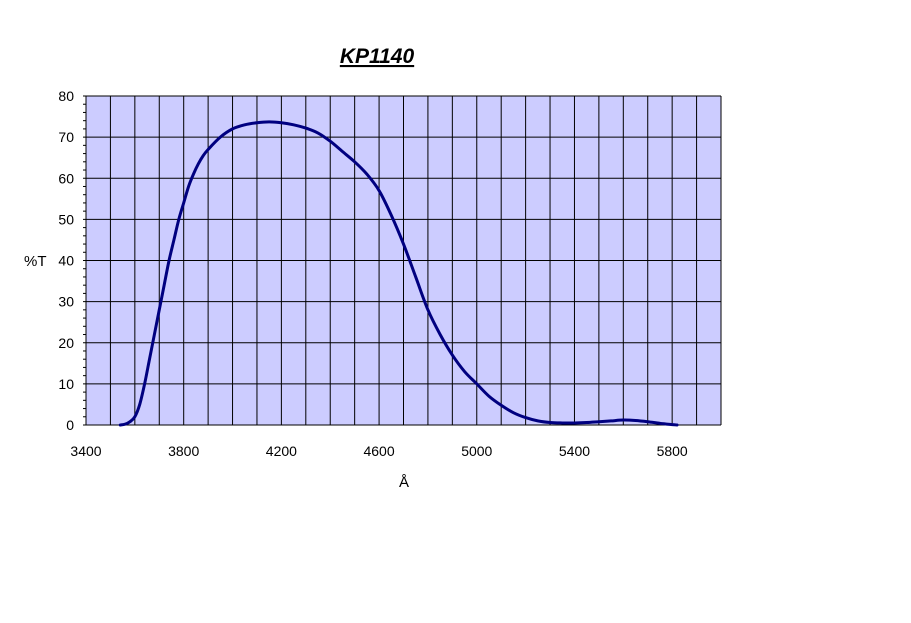 Image resolution: width=911 pixels, height=623 pixels. What do you see at coordinates (70, 425) in the screenshot?
I see `y-tick-label: 0` at bounding box center [70, 425].